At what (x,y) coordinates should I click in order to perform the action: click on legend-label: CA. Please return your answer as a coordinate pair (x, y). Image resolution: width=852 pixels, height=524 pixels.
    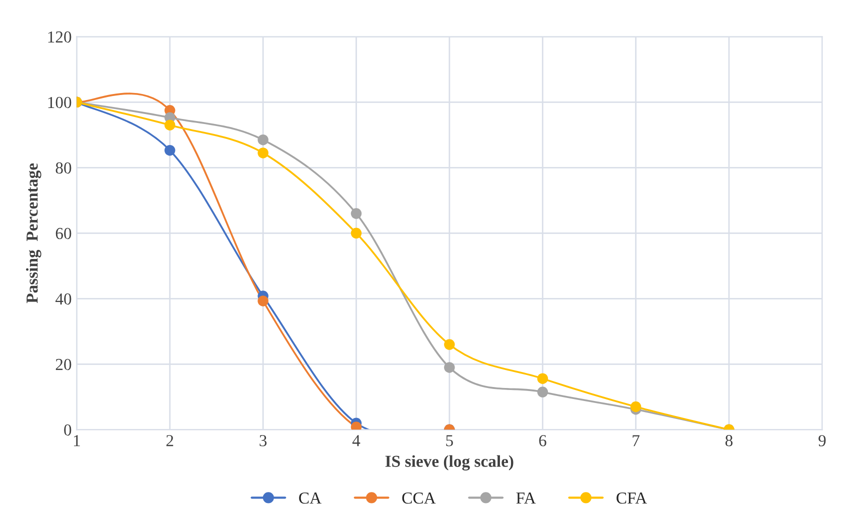
    Looking at the image, I should click on (310, 498).